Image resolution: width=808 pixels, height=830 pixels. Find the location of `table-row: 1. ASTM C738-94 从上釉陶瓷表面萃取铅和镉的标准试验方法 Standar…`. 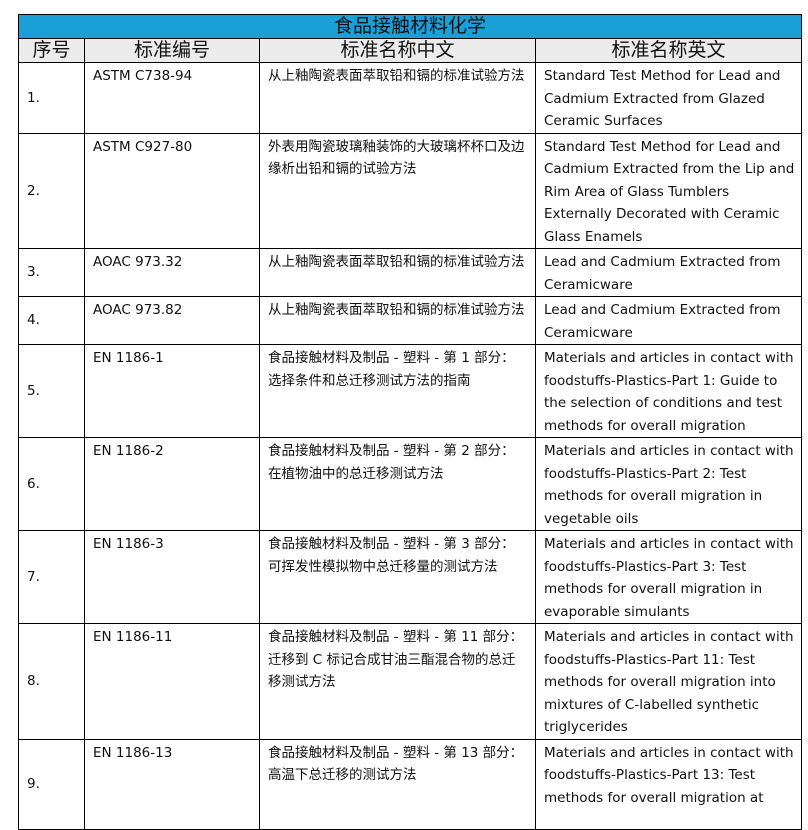

table-row: 1. ASTM C738-94 从上釉陶瓷表面萃取铅和镉的标准试验方法 Standar… is located at coordinates (410, 98).